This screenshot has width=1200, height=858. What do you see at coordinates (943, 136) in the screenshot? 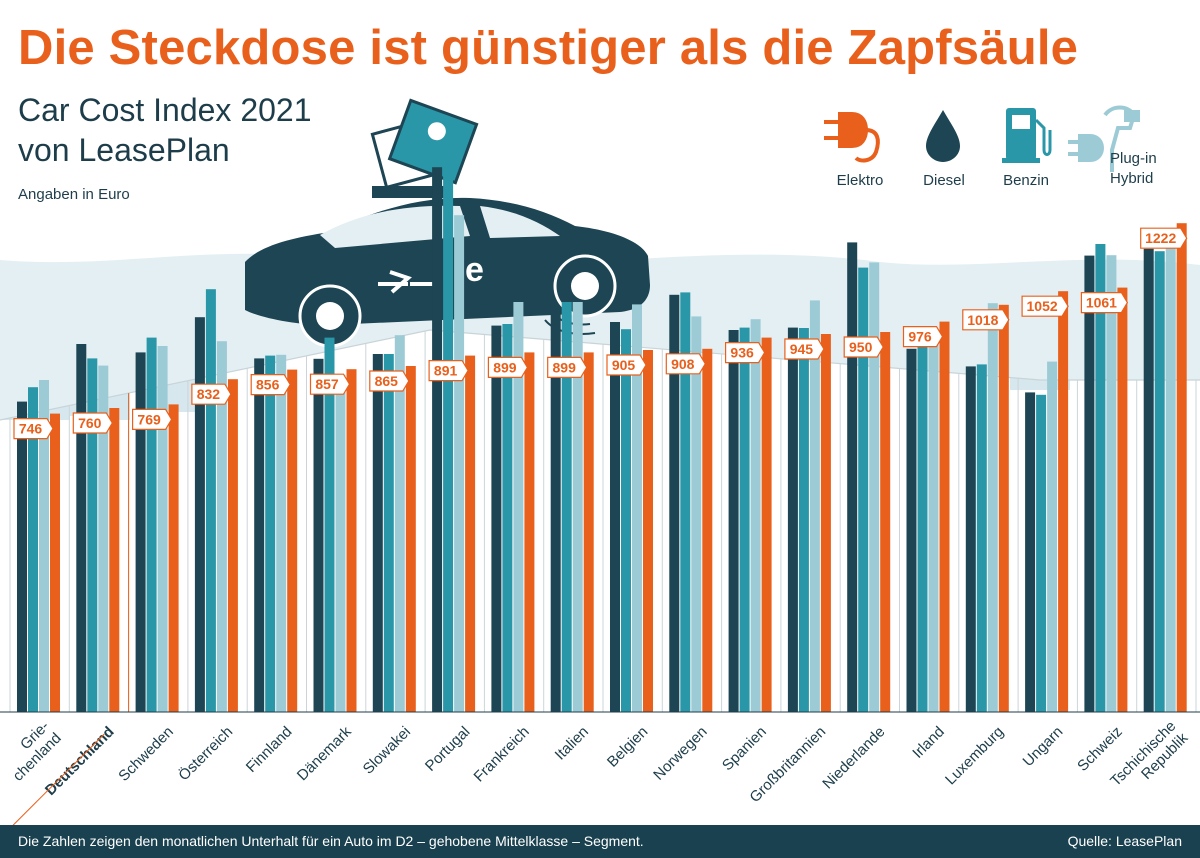
I see `drop-icon` at bounding box center [943, 136].